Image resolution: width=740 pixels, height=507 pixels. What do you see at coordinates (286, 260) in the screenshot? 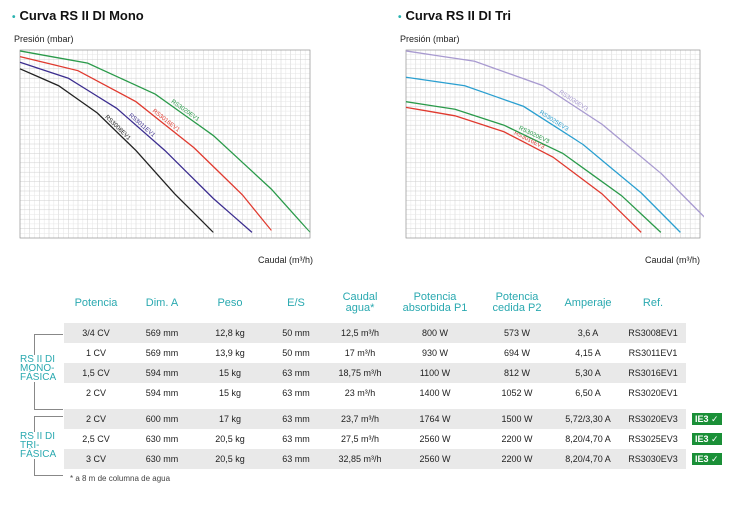
I see `mono-x-axis-label: Caudal (m³/h)` at bounding box center [286, 260].